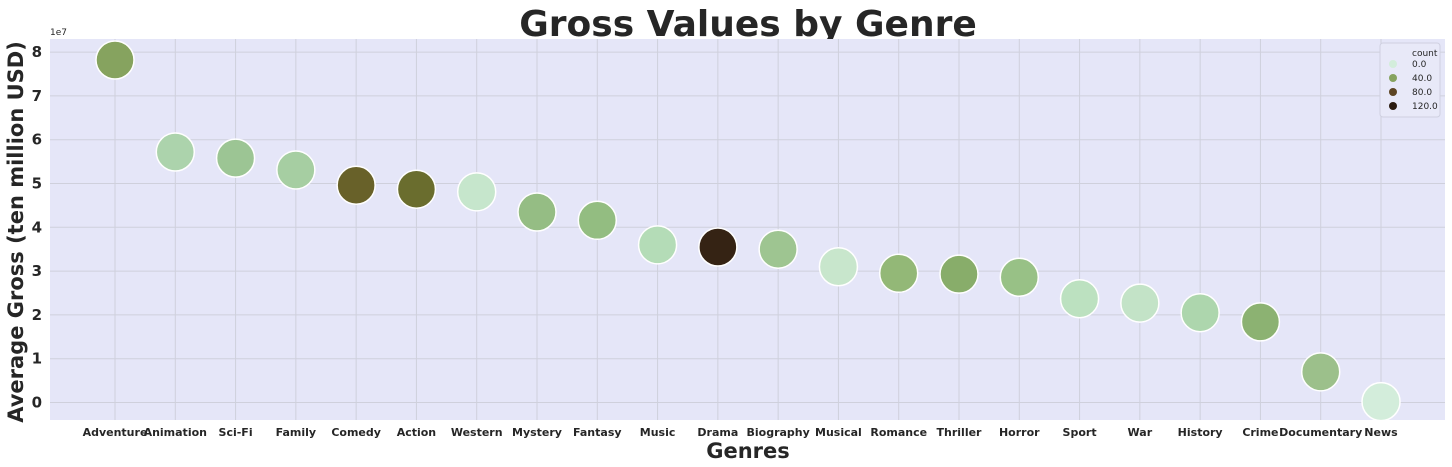 This screenshot has height=467, width=1452. Describe the element at coordinates (37, 140) in the screenshot. I see `y-tick-label: 6` at that location.